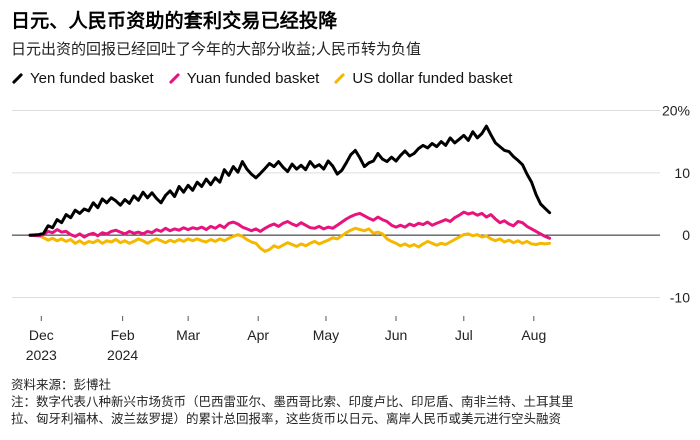 The height and width of the screenshot is (440, 700). Describe the element at coordinates (290, 239) in the screenshot. I see `series-line-usd` at that location.